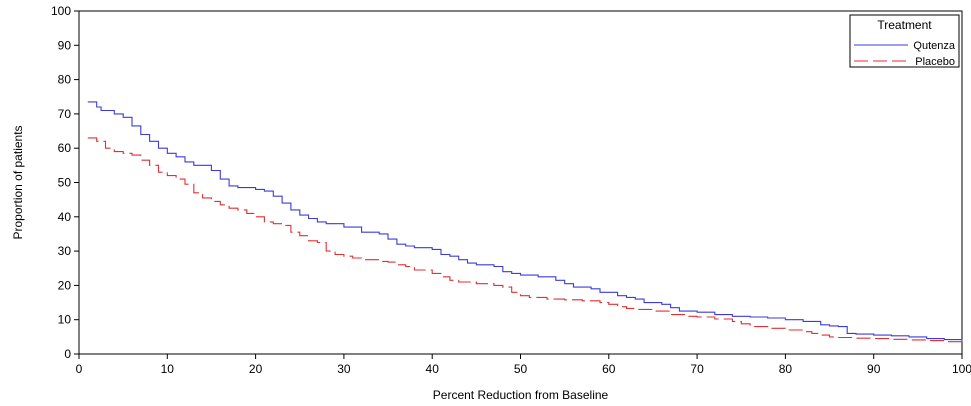  Describe the element at coordinates (521, 369) in the screenshot. I see `x-tick-label: 50` at that location.